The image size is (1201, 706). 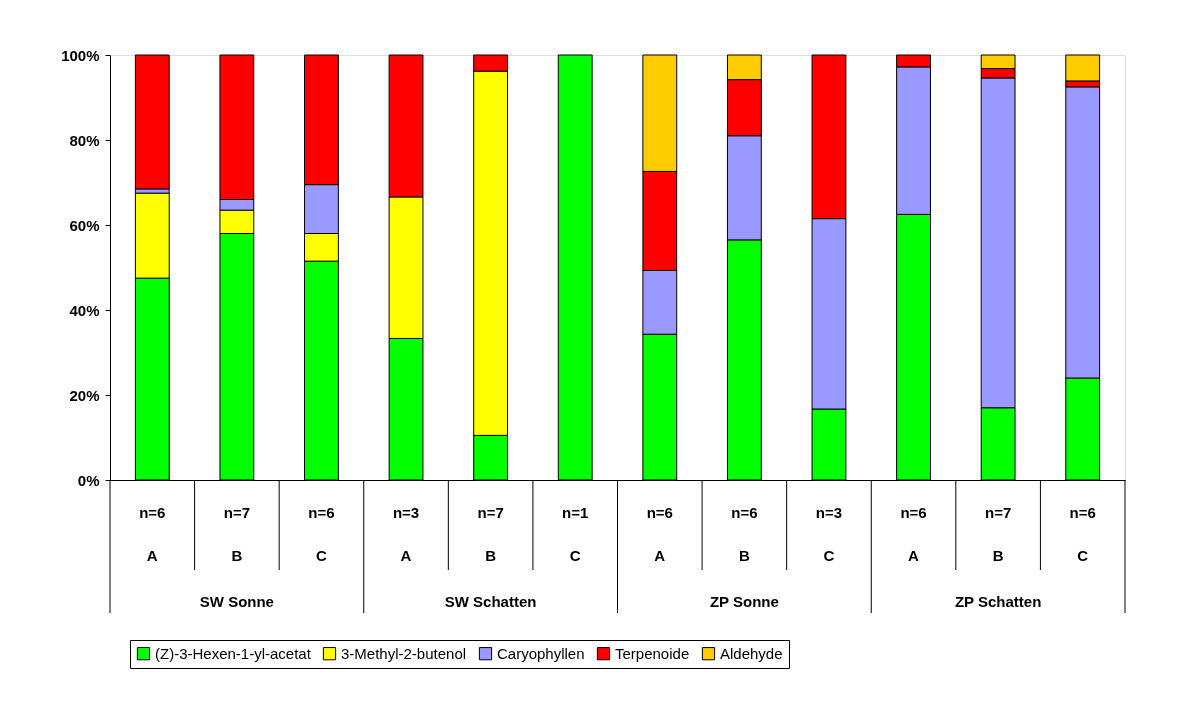 I want to click on legend-label: Terpenoide, so click(x=652, y=653).